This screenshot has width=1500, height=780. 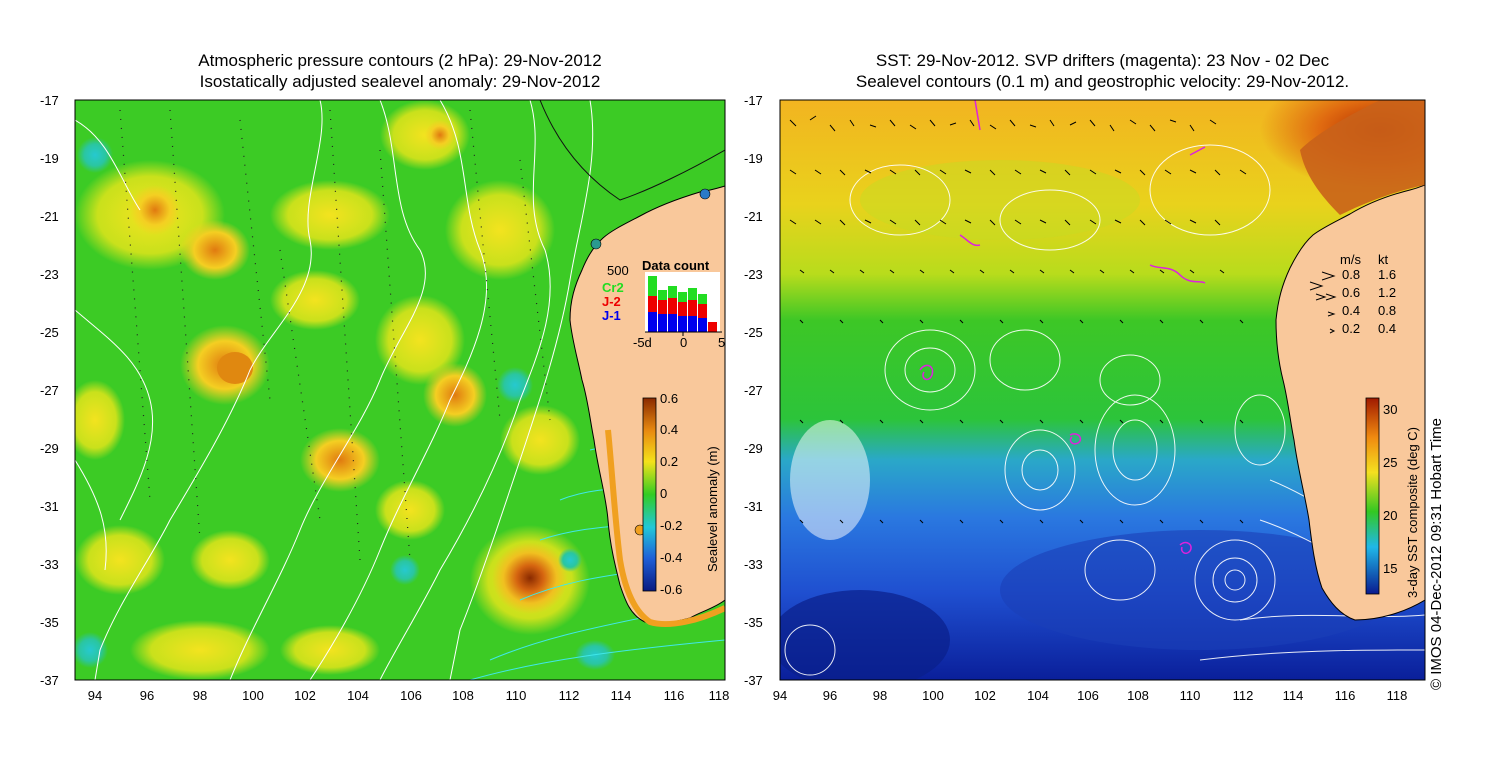 What do you see at coordinates (1390, 462) in the screenshot?
I see `sst-tick-1: 25` at bounding box center [1390, 462].